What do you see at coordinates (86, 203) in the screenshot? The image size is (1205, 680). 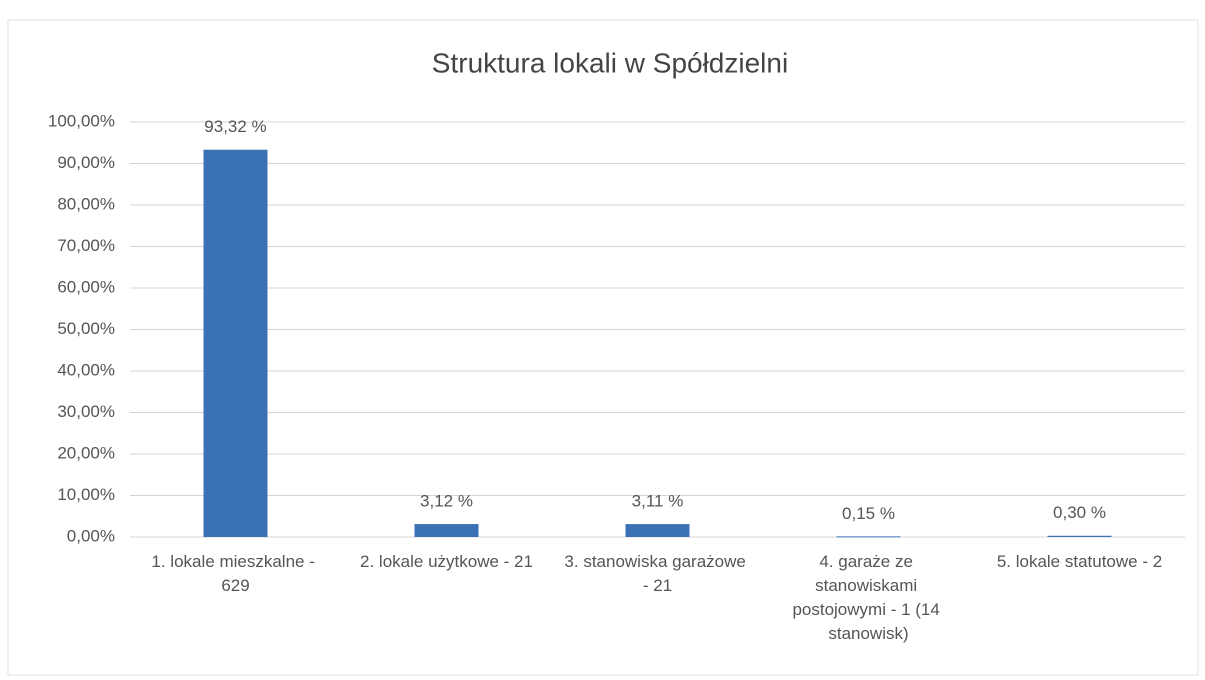 I see `y-tick-label: 80,00%` at bounding box center [86, 203].